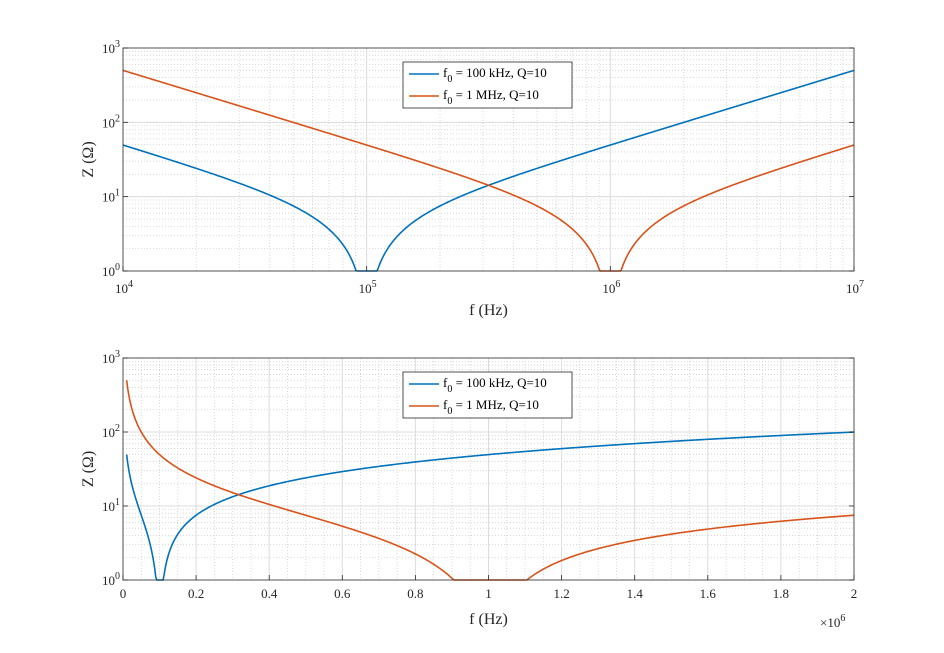 The width and height of the screenshot is (944, 653). What do you see at coordinates (374, 284) in the screenshot?
I see `x-tick-label-exponent: 5` at bounding box center [374, 284].